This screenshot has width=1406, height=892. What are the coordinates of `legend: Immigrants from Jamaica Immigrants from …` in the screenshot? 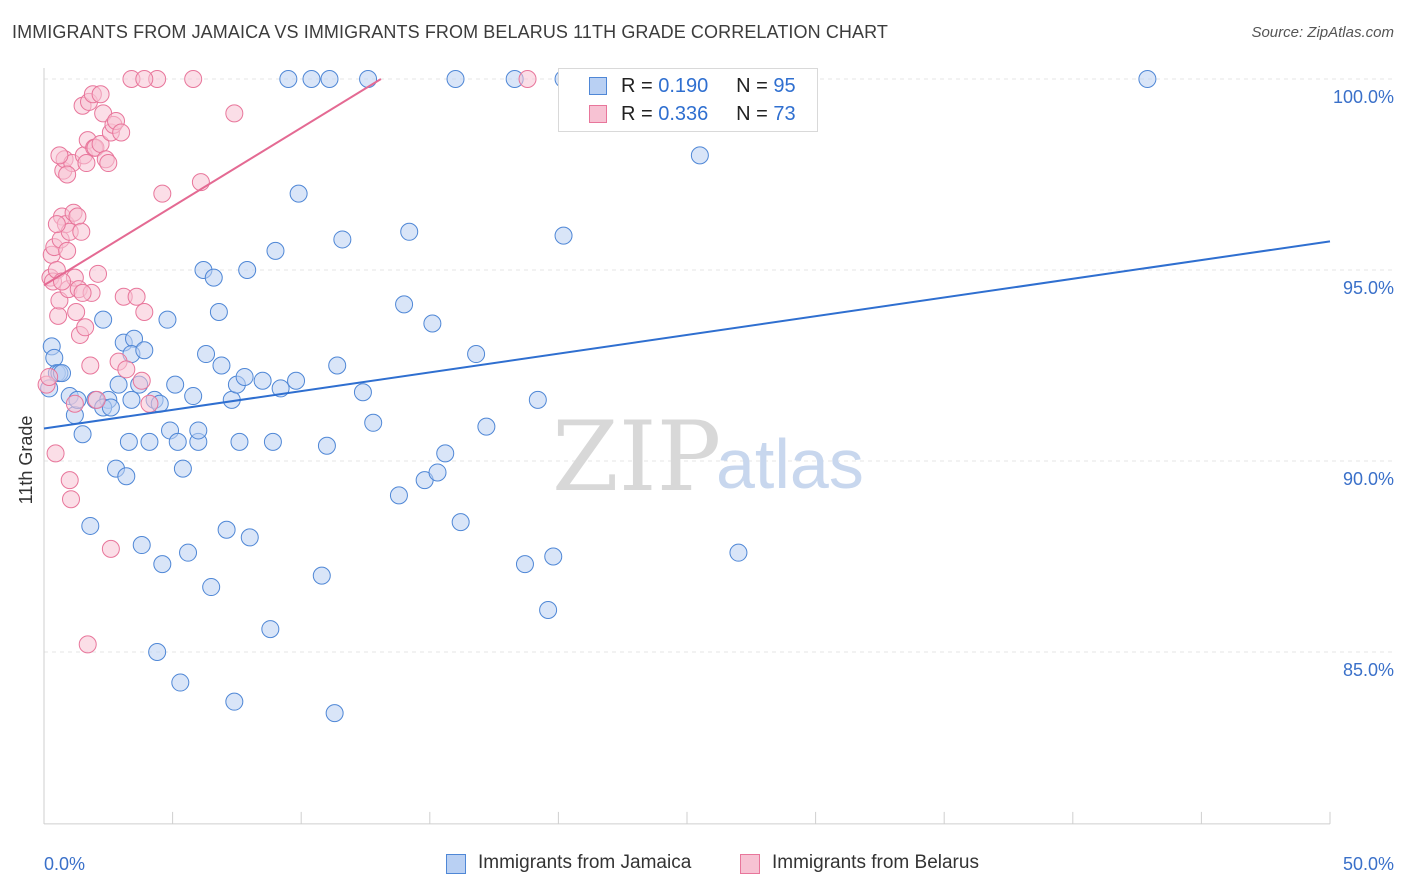 It's located at (703, 865).